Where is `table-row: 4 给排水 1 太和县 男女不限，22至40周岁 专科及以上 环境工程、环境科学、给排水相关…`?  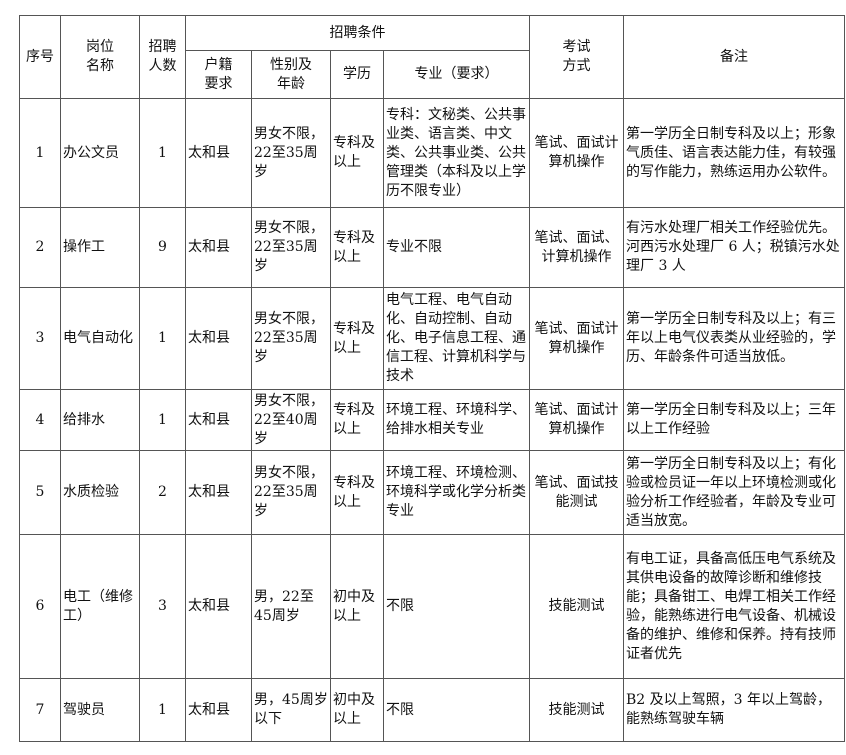 table-row: 4 给排水 1 太和县 男女不限，22至40周岁 专科及以上 环境工程、环境科学、给排水相关… is located at coordinates (432, 420).